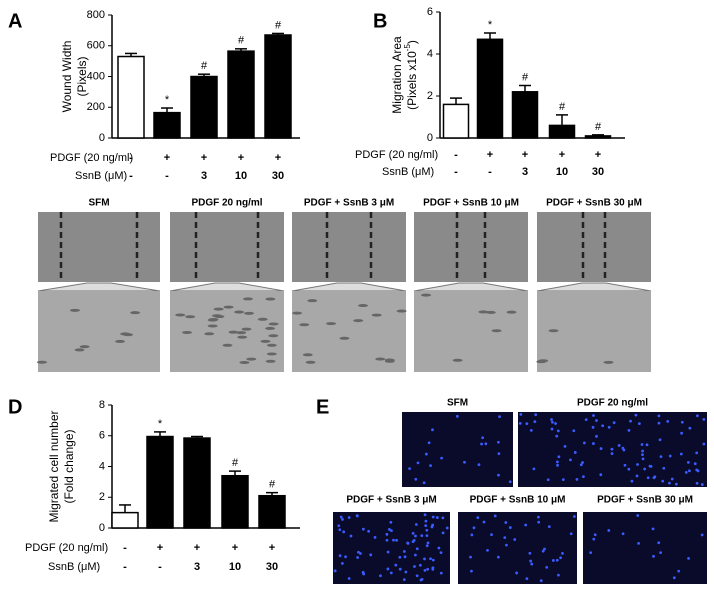 This screenshot has width=714, height=591. What do you see at coordinates (102, 405) in the screenshot?
I see `y-tick-label: 8` at bounding box center [102, 405].